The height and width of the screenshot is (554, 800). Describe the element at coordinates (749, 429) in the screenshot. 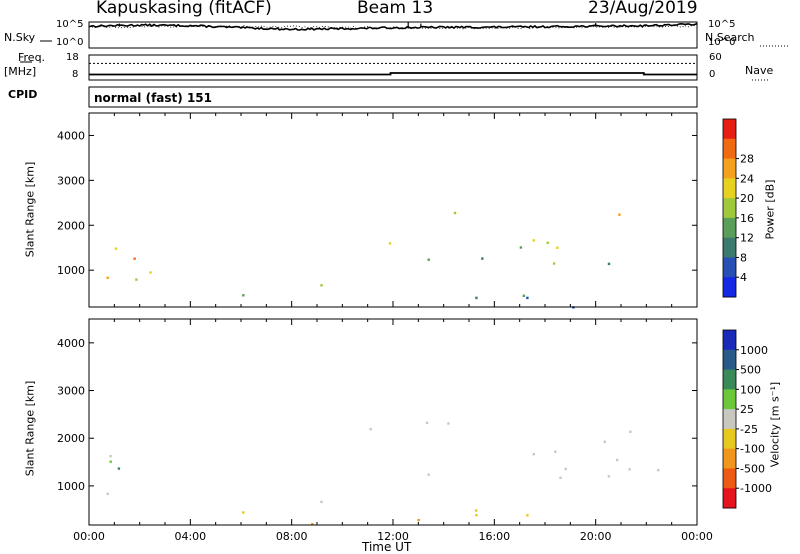

I see `colorbar-tick-label: -25` at that location.